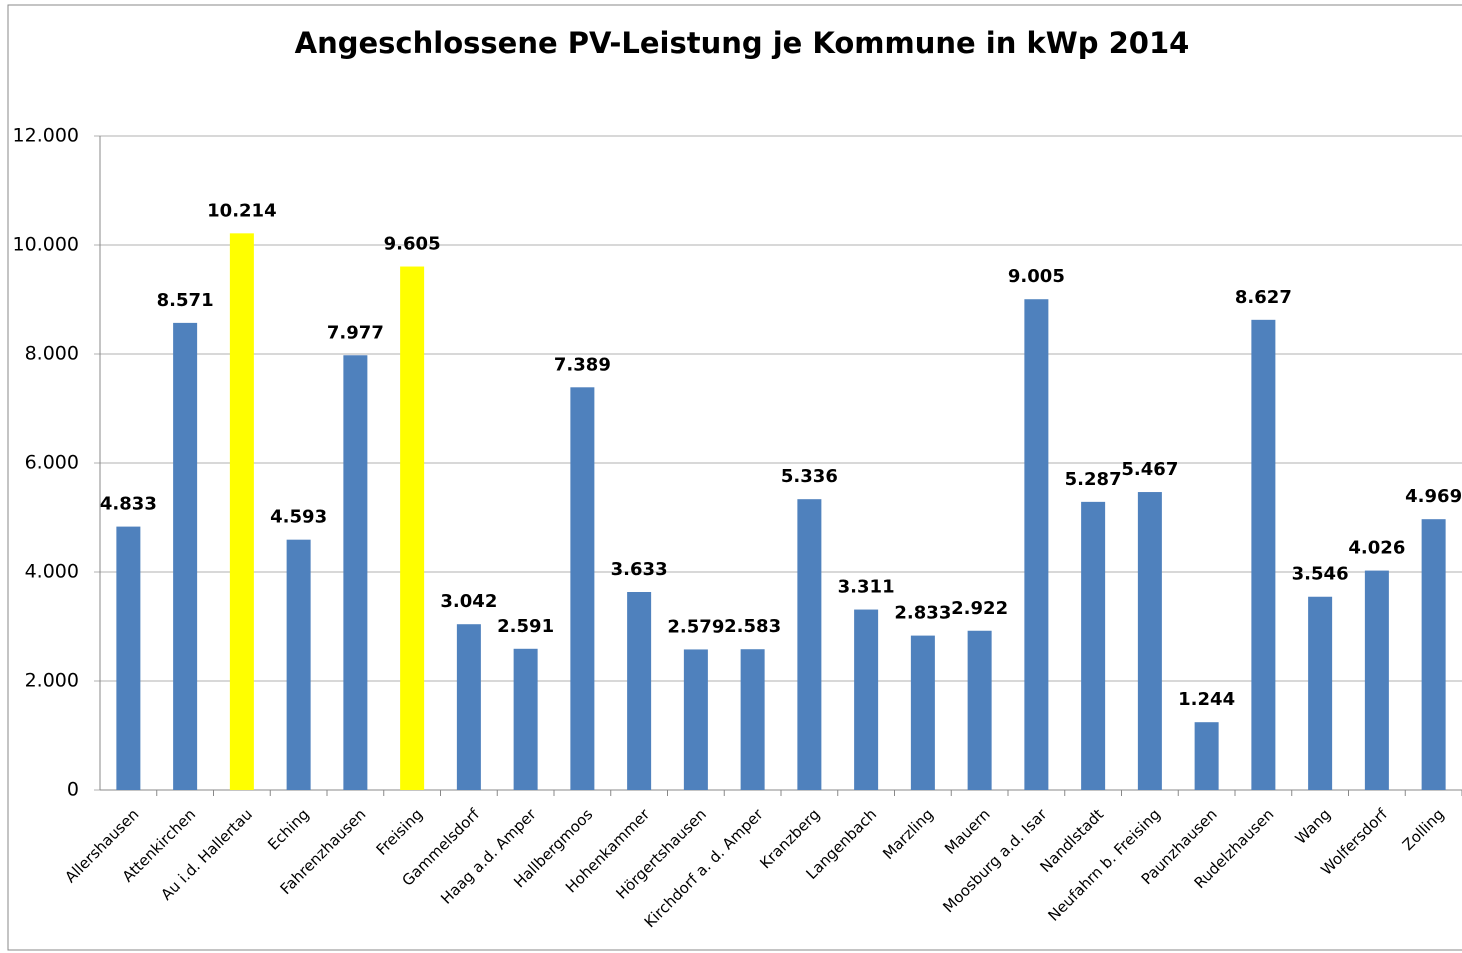  What do you see at coordinates (241, 210) in the screenshot?
I see `value-label: 10.214` at bounding box center [241, 210].